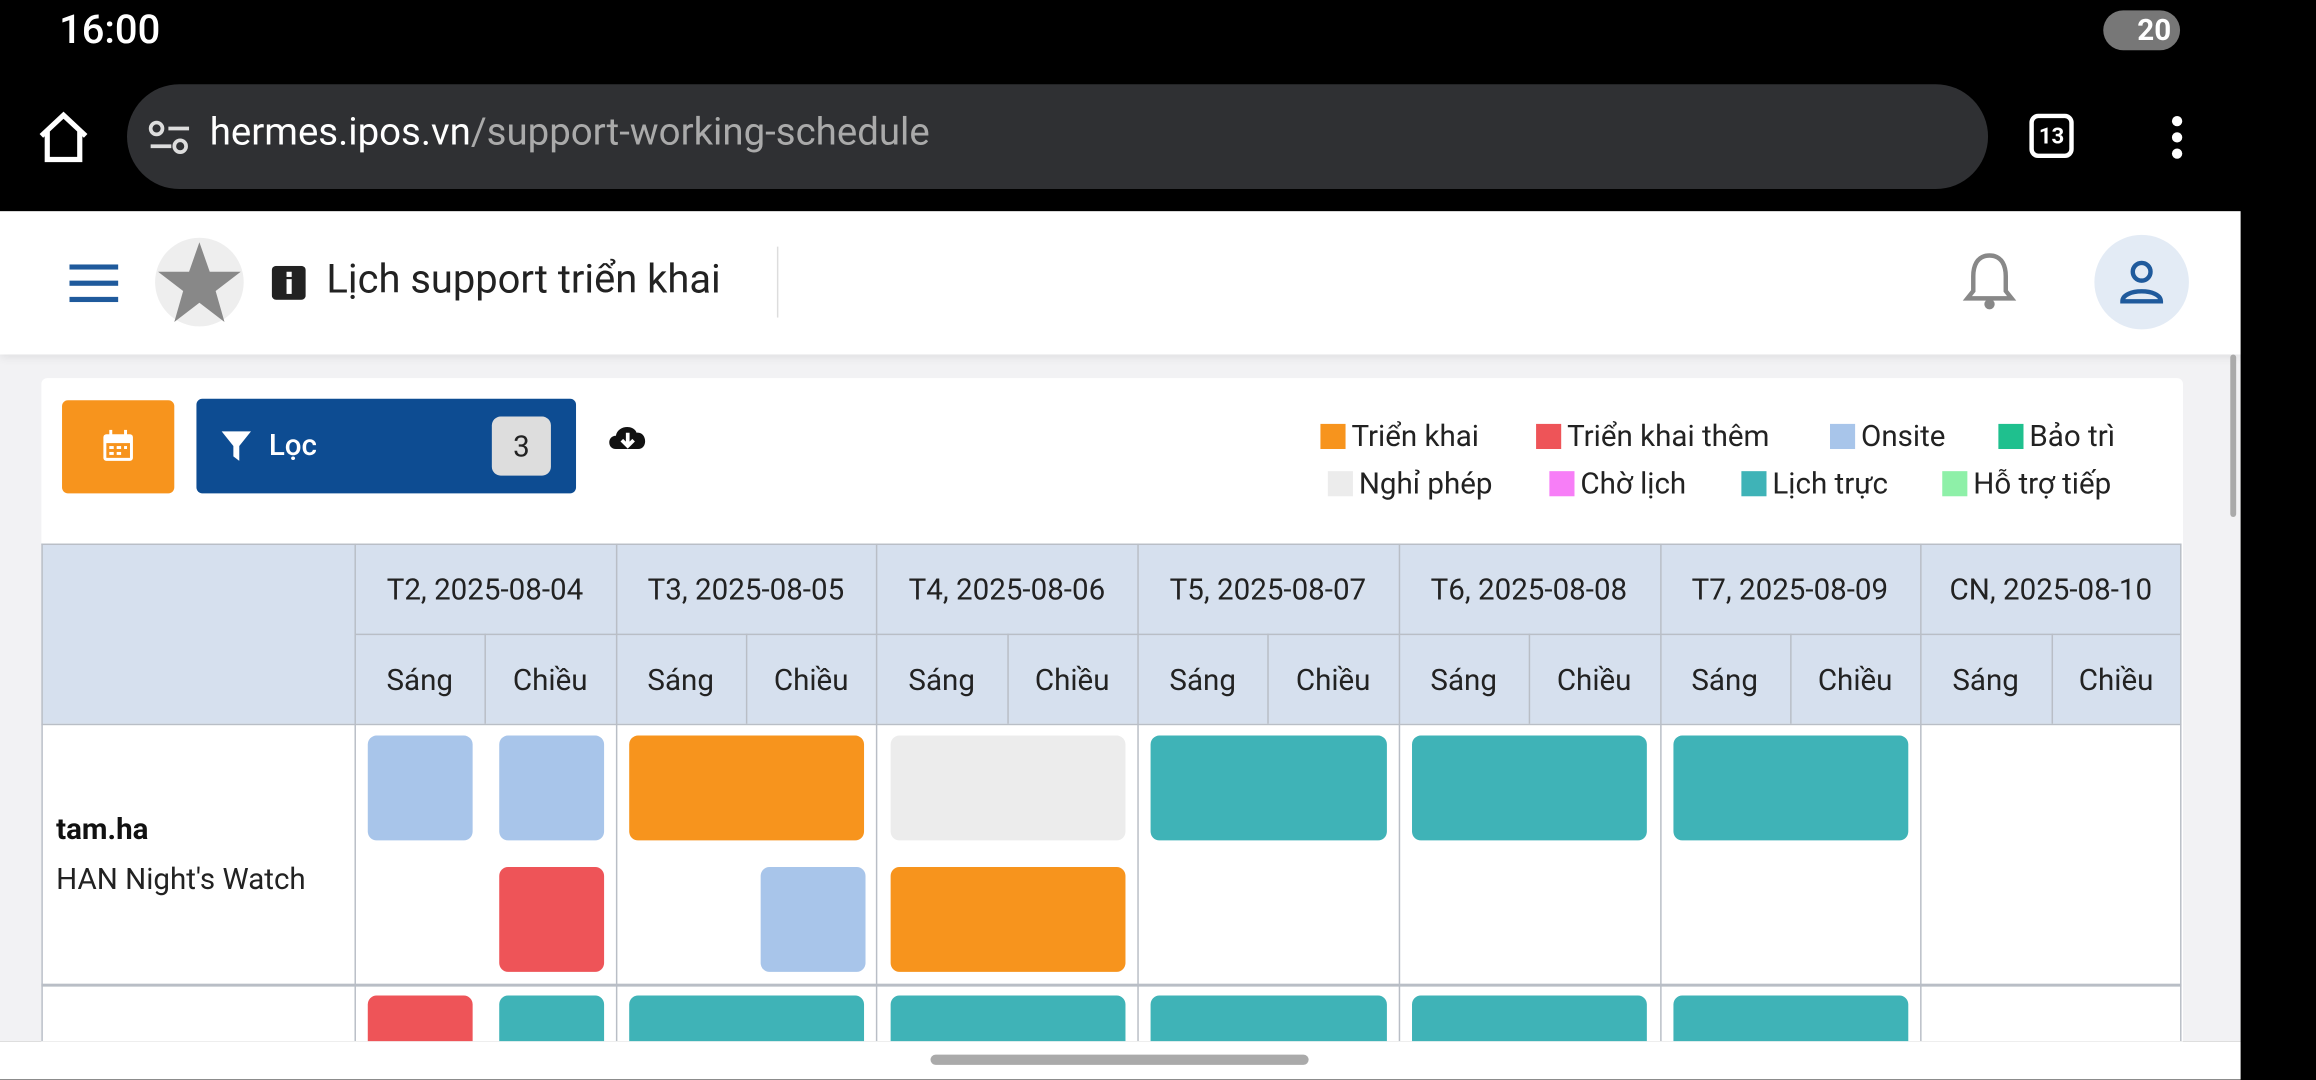 The width and height of the screenshot is (2316, 1080). Describe the element at coordinates (2051, 588) in the screenshot. I see `day-header: CN, 2025-08-10` at that location.